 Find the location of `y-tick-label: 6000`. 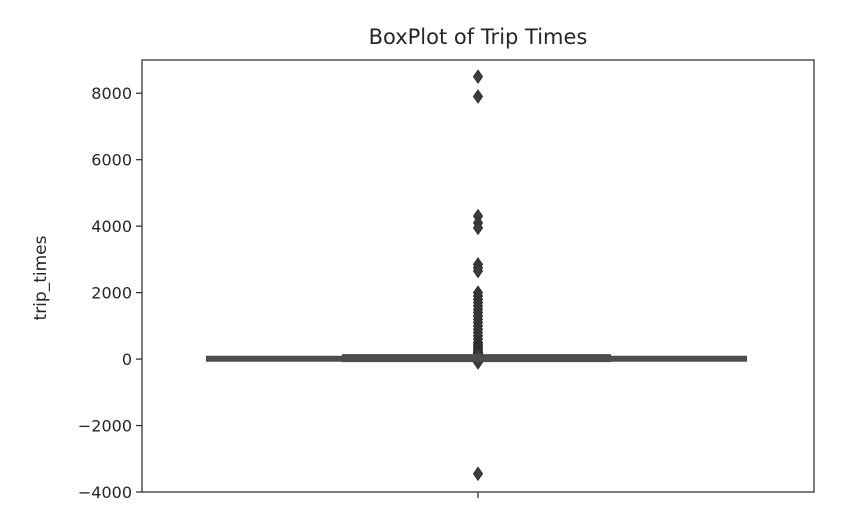

y-tick-label: 6000 is located at coordinates (111, 160).